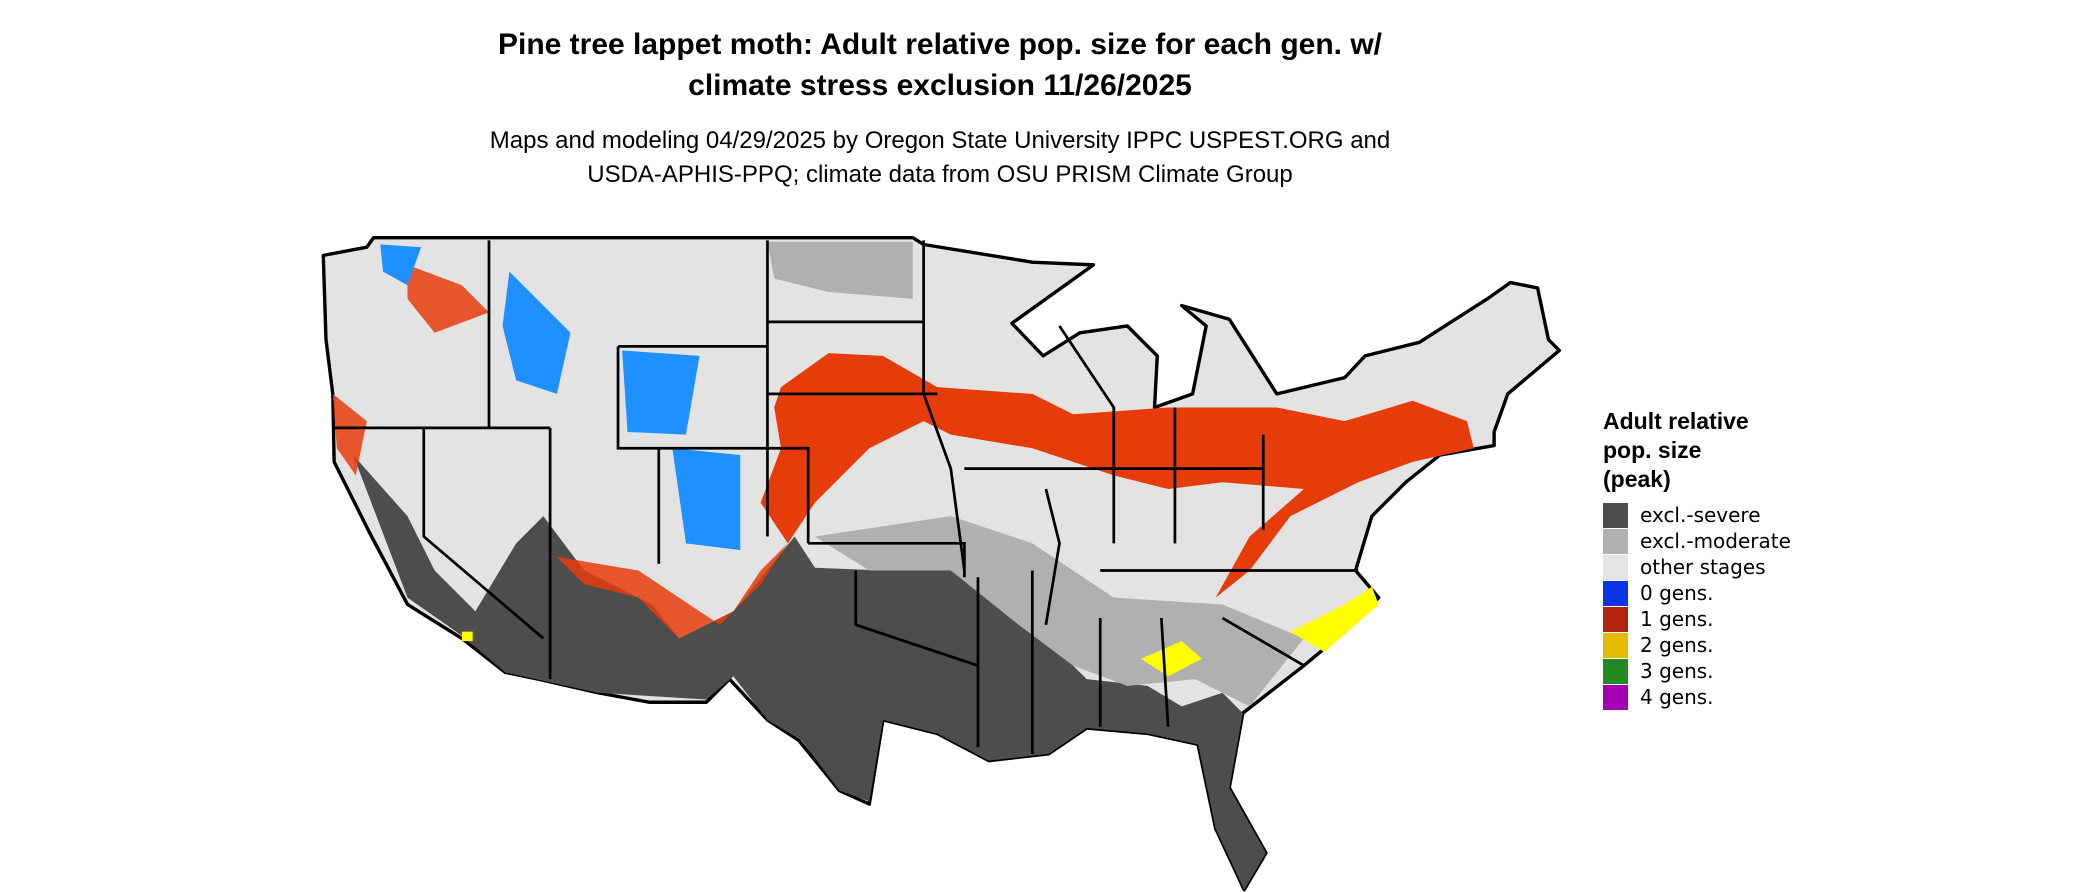  I want to click on legend-title-line: (peak), so click(1637, 479).